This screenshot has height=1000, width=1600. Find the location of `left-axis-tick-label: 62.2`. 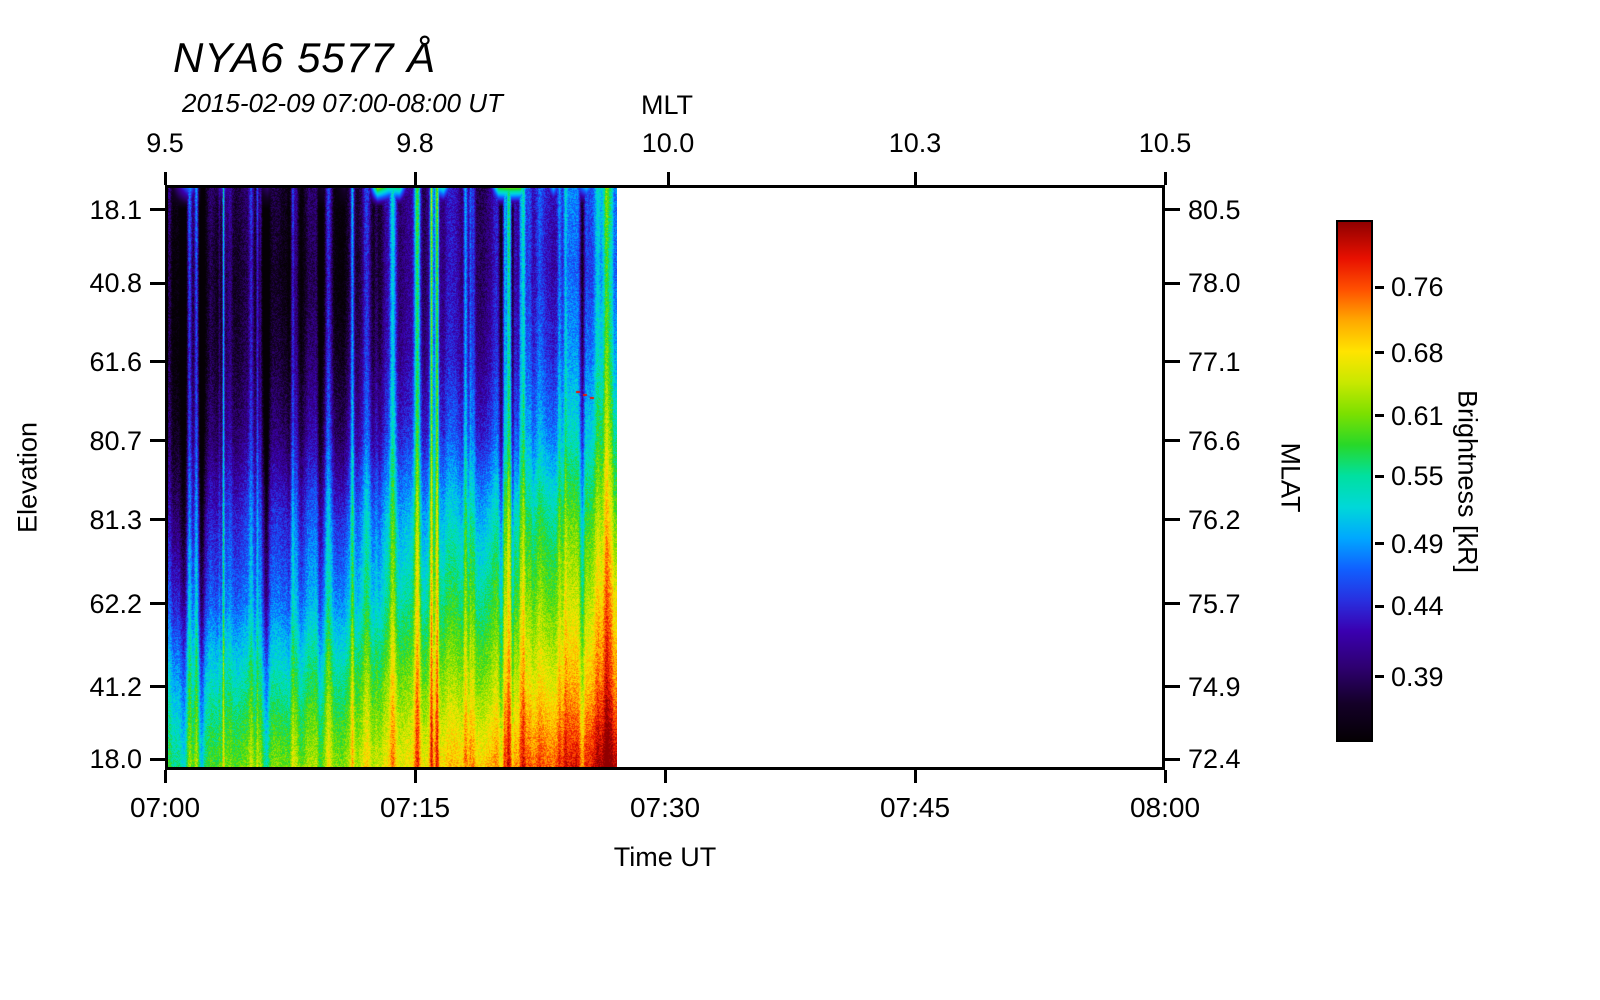

left-axis-tick-label: 62.2 is located at coordinates (115, 603).